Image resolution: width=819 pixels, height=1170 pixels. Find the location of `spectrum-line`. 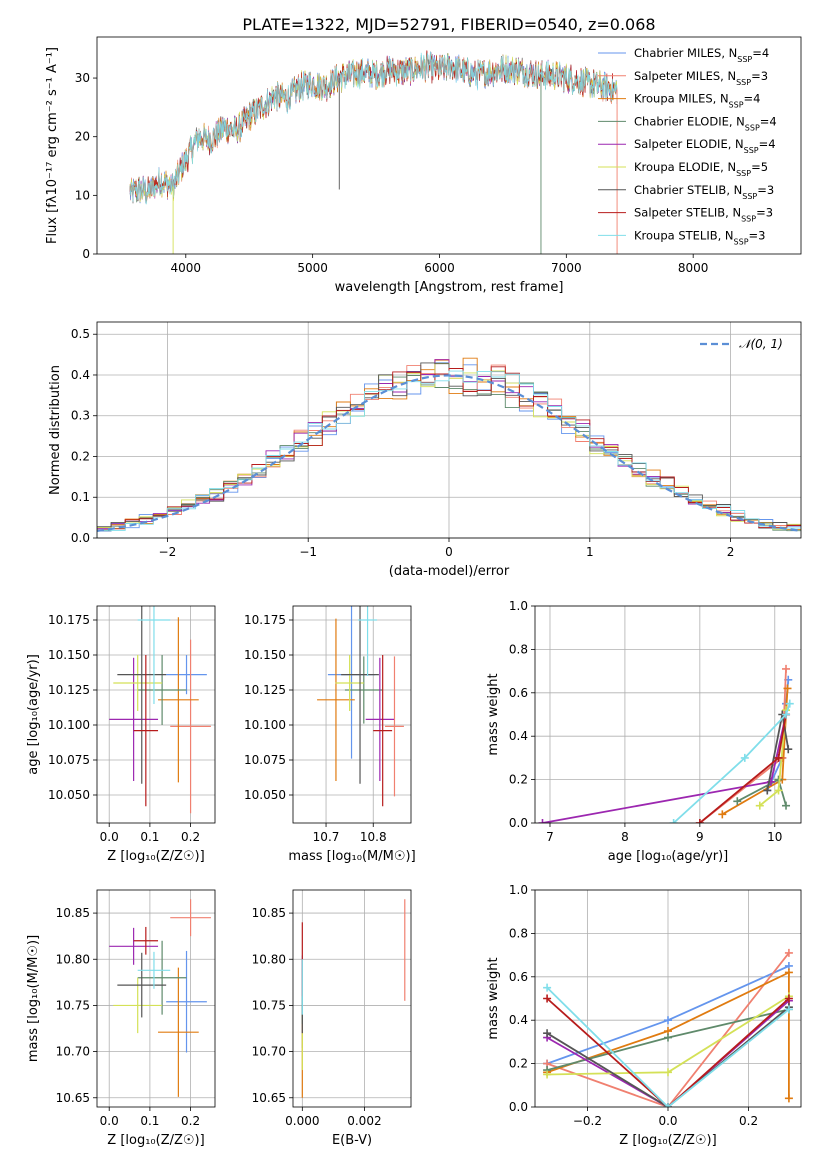

spectrum-line is located at coordinates (373, 128).